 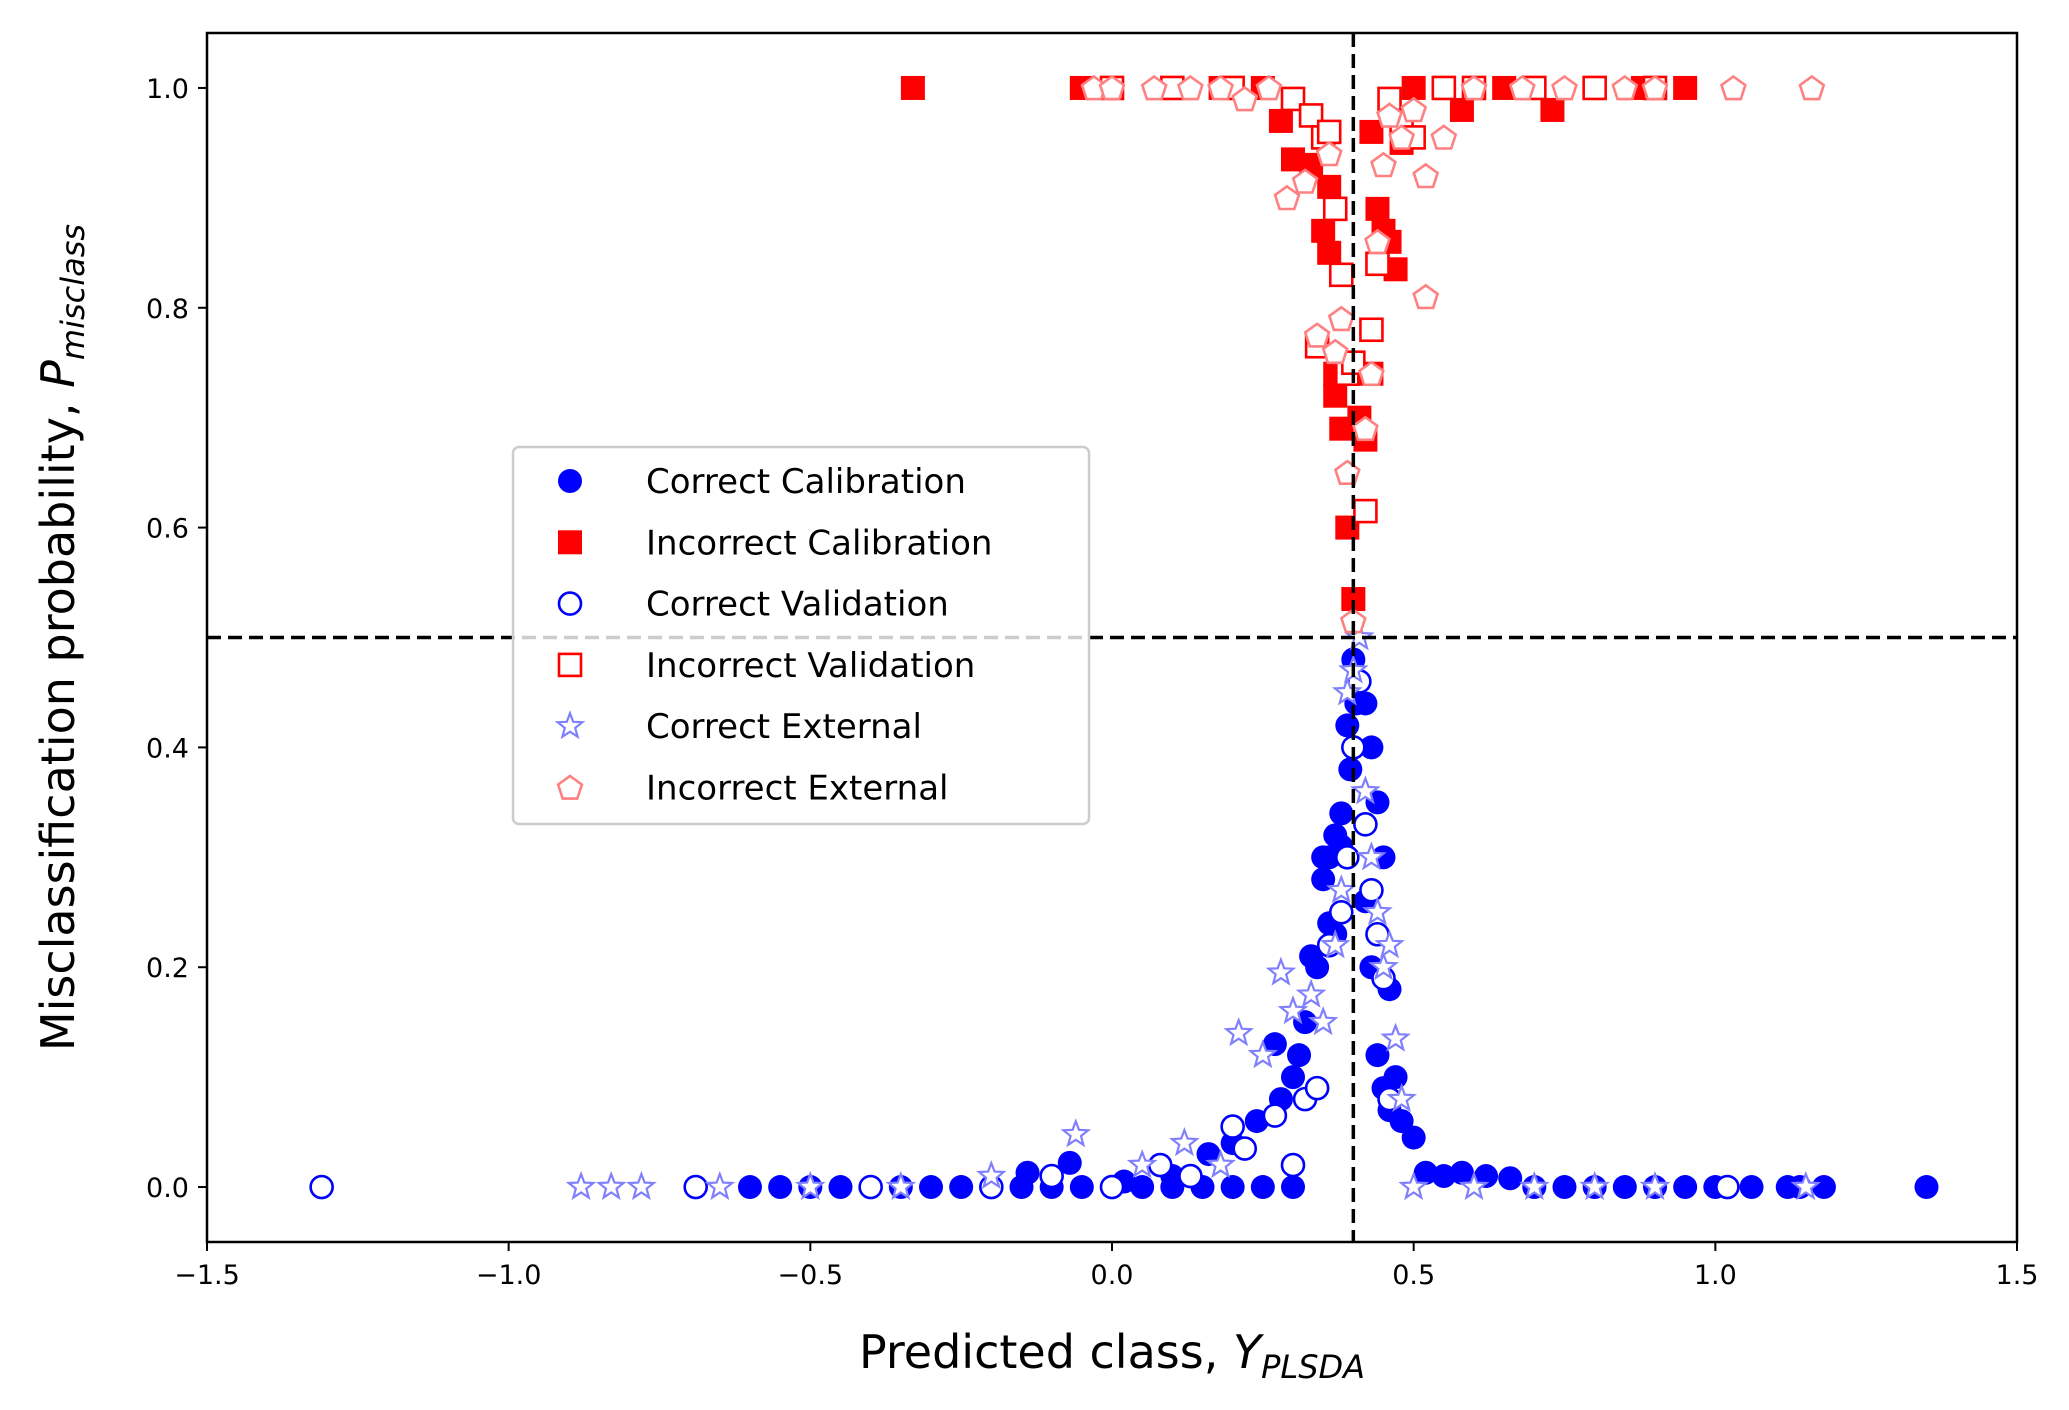 I want to click on x-tick-label: −1.5, so click(x=207, y=1275).